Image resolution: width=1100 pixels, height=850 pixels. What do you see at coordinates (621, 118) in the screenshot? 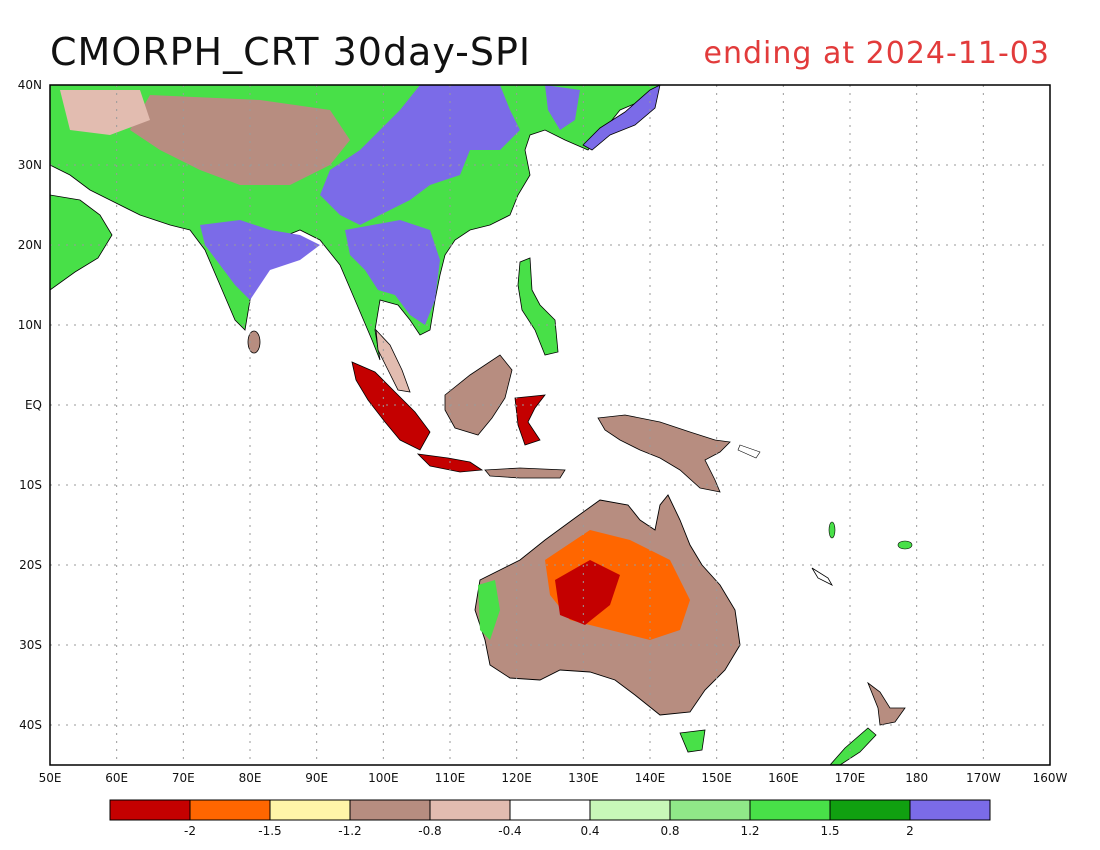
I see `japan-landmass` at bounding box center [621, 118].